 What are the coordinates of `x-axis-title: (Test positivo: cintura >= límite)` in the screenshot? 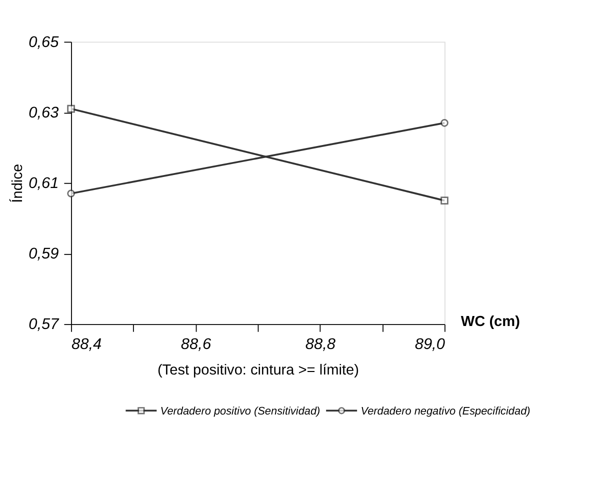 It's located at (258, 370).